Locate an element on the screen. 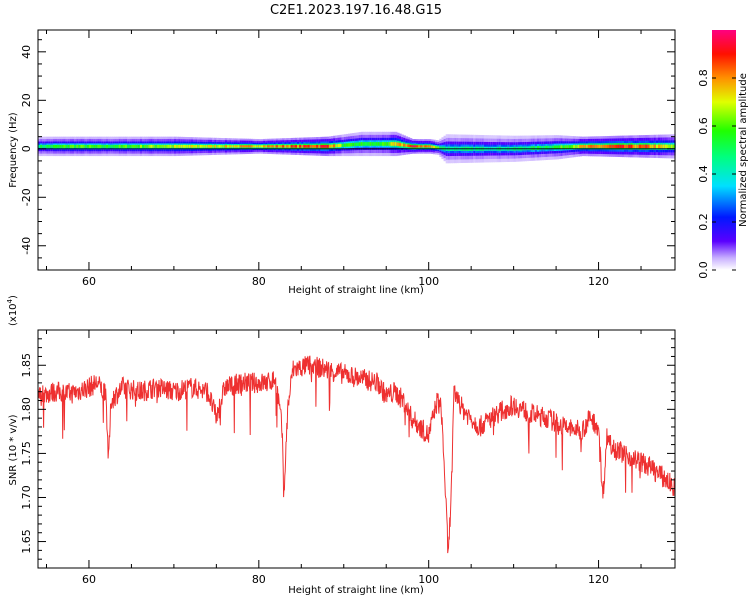 This screenshot has height=600, width=750. snr-x-axis-label: Height of straight line (km) is located at coordinates (356, 590).